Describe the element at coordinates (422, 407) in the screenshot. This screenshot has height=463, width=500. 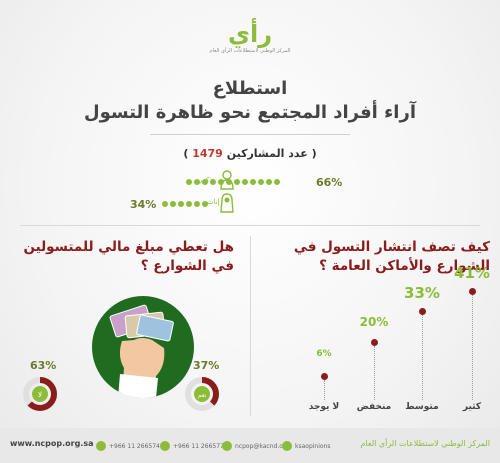
I see `bar-label: متوسط` at that location.